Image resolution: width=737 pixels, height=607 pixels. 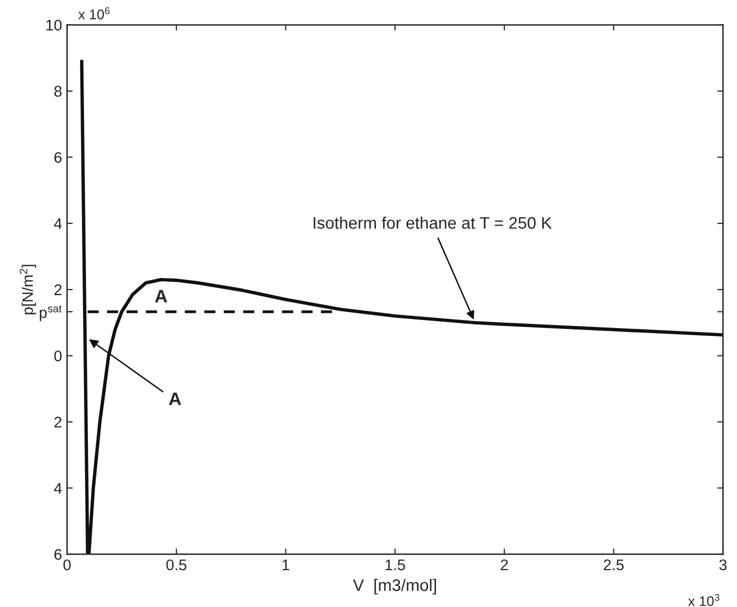 I want to click on y-axis-title: p[N/m$^{2}$], so click(x=28, y=289).